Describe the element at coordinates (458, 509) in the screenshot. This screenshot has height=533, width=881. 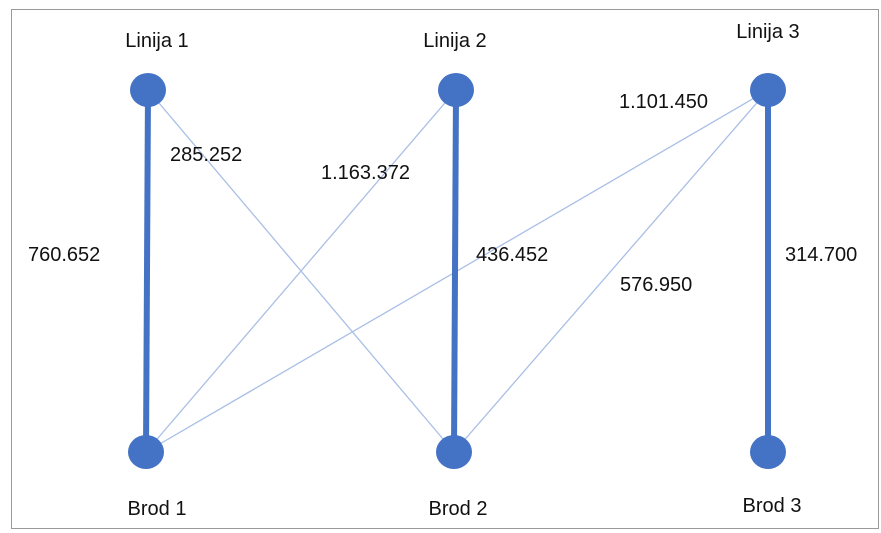
I see `label-brod-2: Brod 2` at that location.